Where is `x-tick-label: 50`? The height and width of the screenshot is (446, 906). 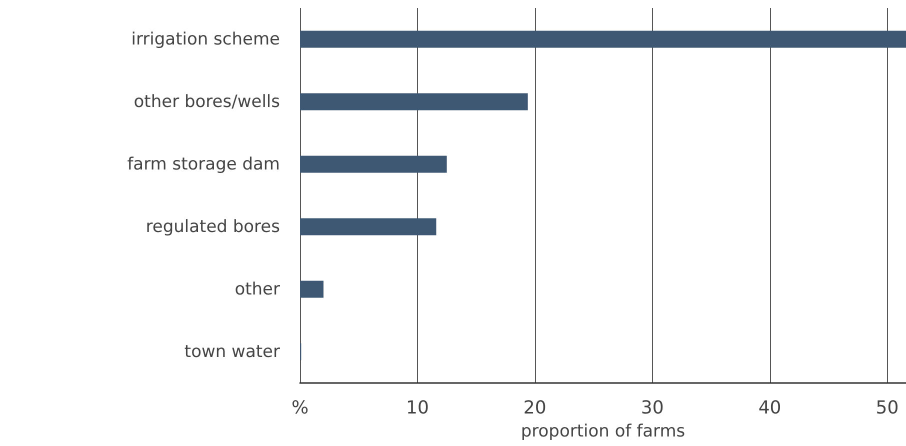 x-tick-label: 50 is located at coordinates (887, 408).